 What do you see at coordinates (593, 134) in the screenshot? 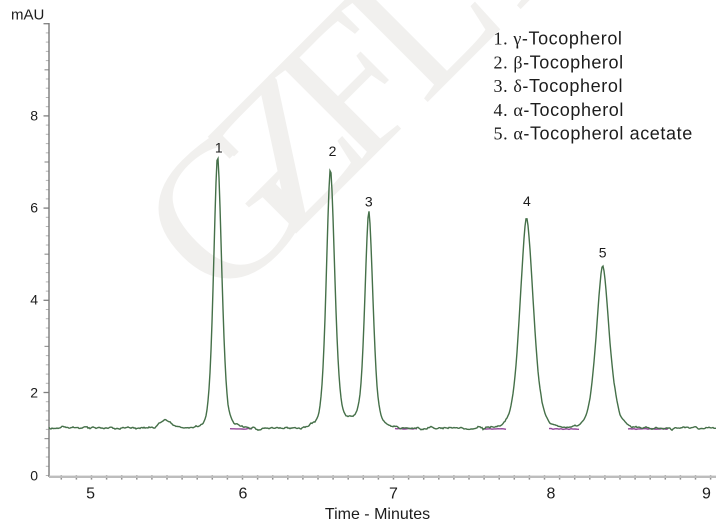
I see `svg-text: 5. α-Tocopherol acetate` at bounding box center [593, 134].